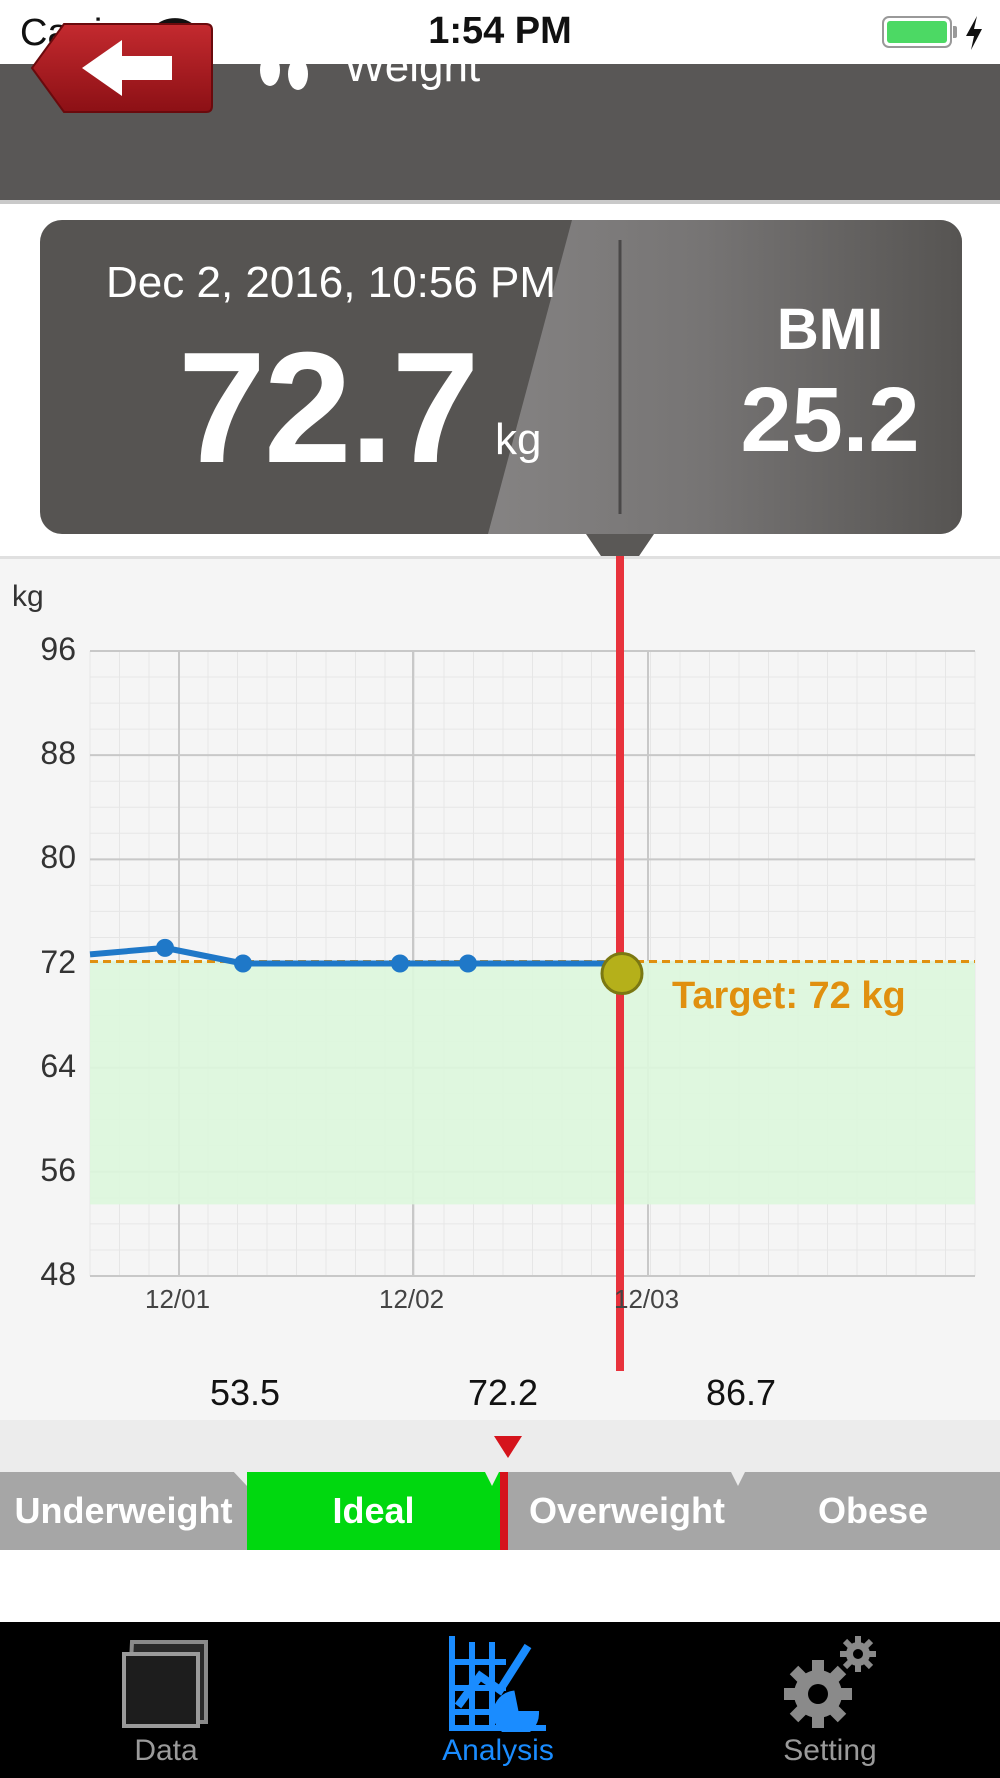  Describe the element at coordinates (741, 1392) in the screenshot. I see `threshold-overweight-obese: 86.7` at that location.